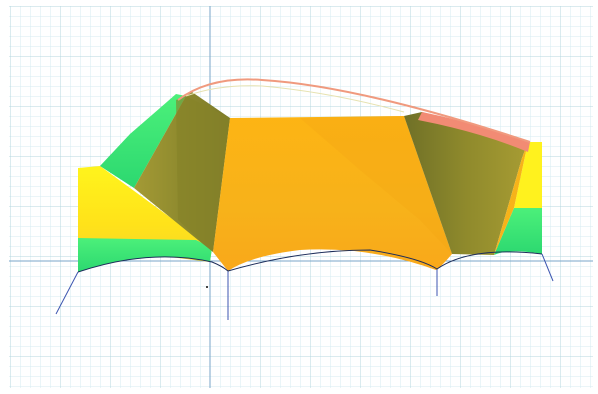  Describe the element at coordinates (474, 132) in the screenshot. I see `ridge-salmon` at that location.